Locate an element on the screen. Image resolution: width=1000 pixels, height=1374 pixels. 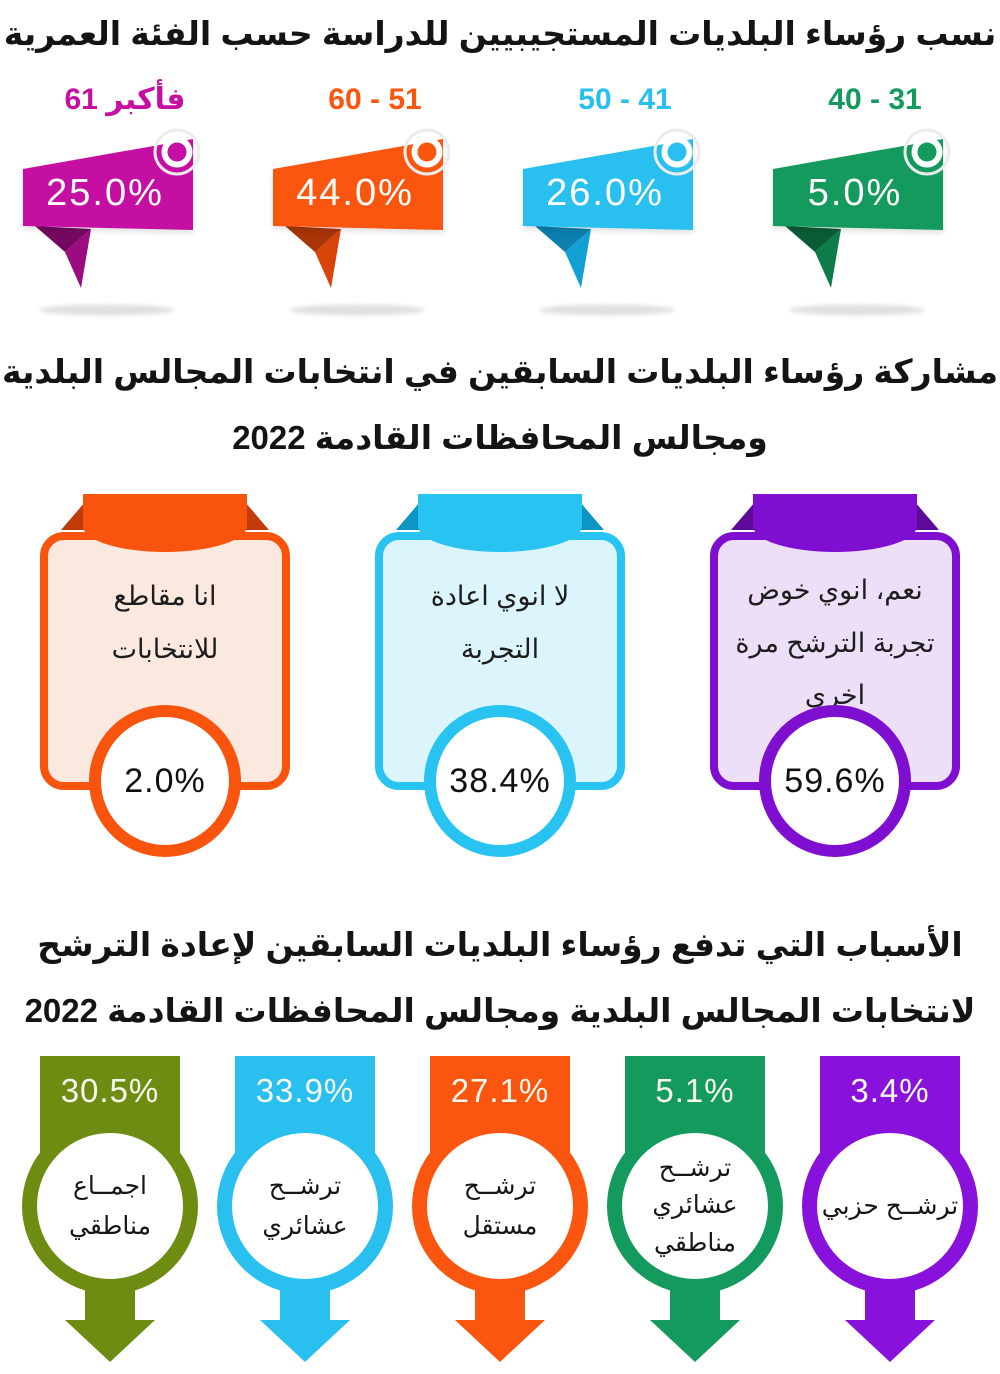
reason-item-independent: 27.1% ترشــح مستقل is located at coordinates (500, 1215).